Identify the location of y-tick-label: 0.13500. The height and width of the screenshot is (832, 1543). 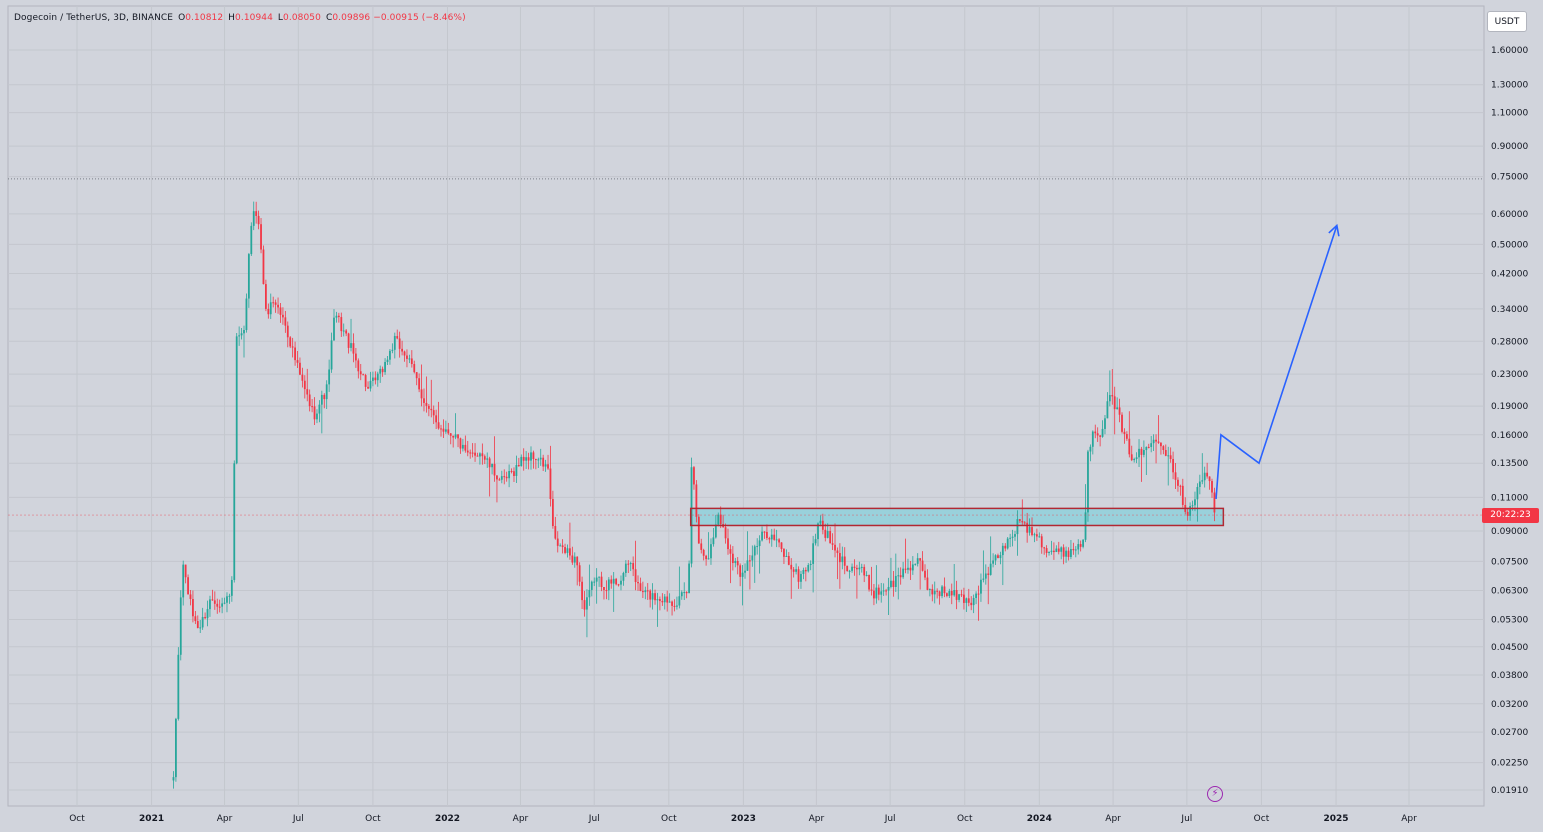
(1509, 464).